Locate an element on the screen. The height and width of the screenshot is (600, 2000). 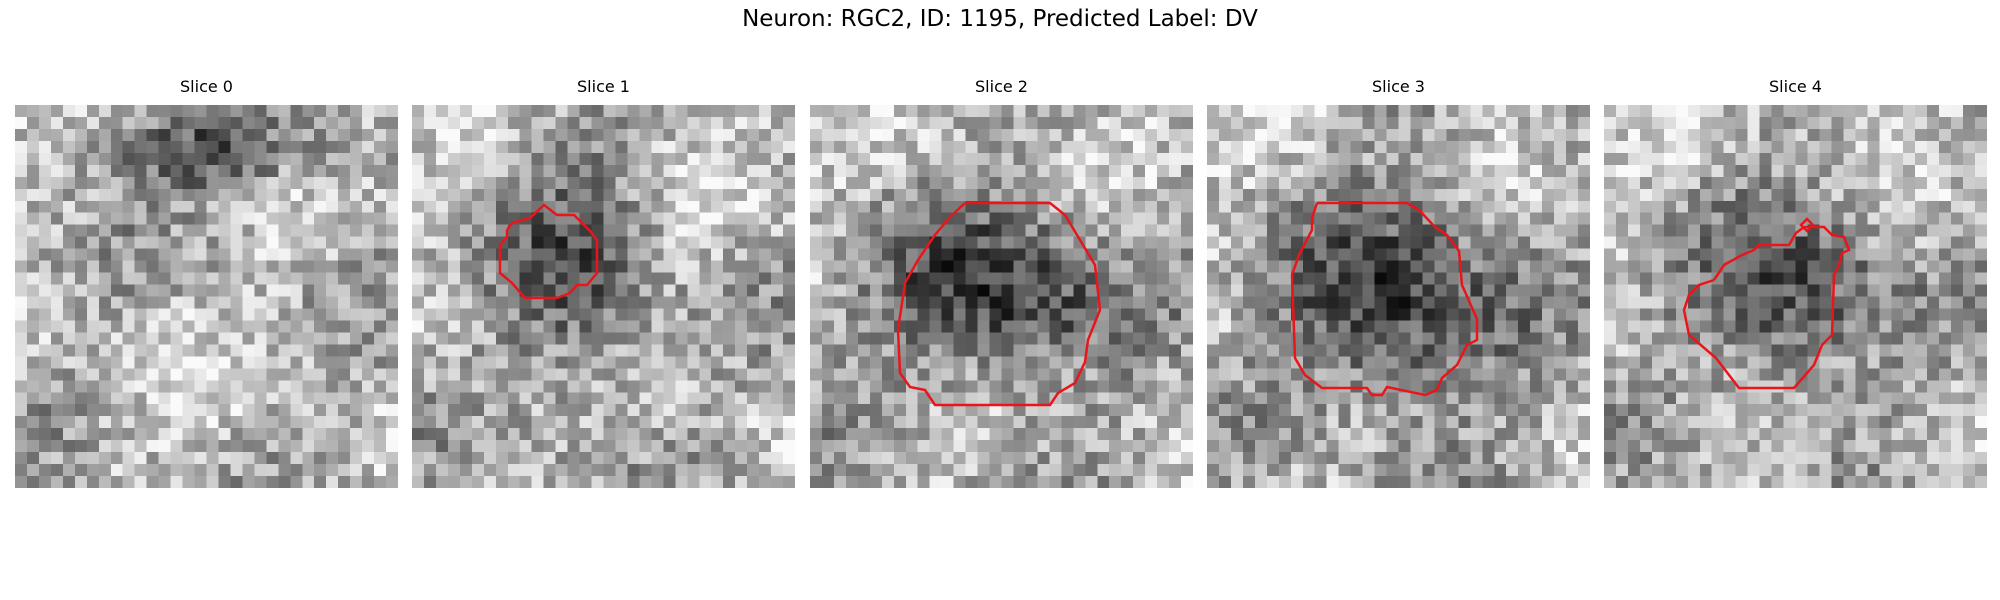
slice-title: Slice 4 is located at coordinates (1795, 86).